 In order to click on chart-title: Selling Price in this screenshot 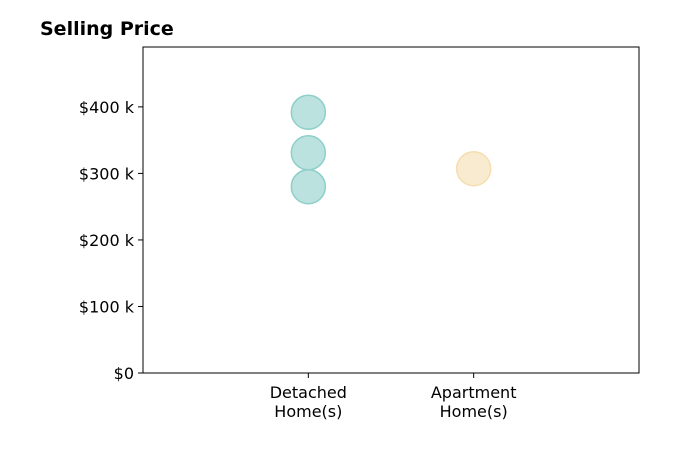, I will do `click(107, 29)`.